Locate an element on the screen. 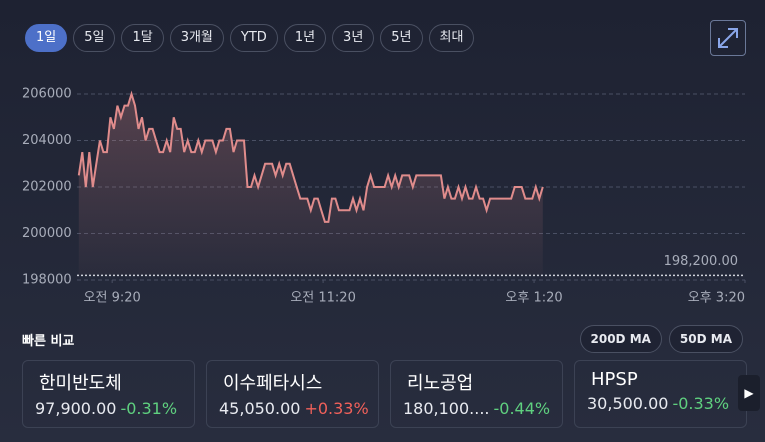 This screenshot has width=765, height=442. change: -0.31% is located at coordinates (149, 408).